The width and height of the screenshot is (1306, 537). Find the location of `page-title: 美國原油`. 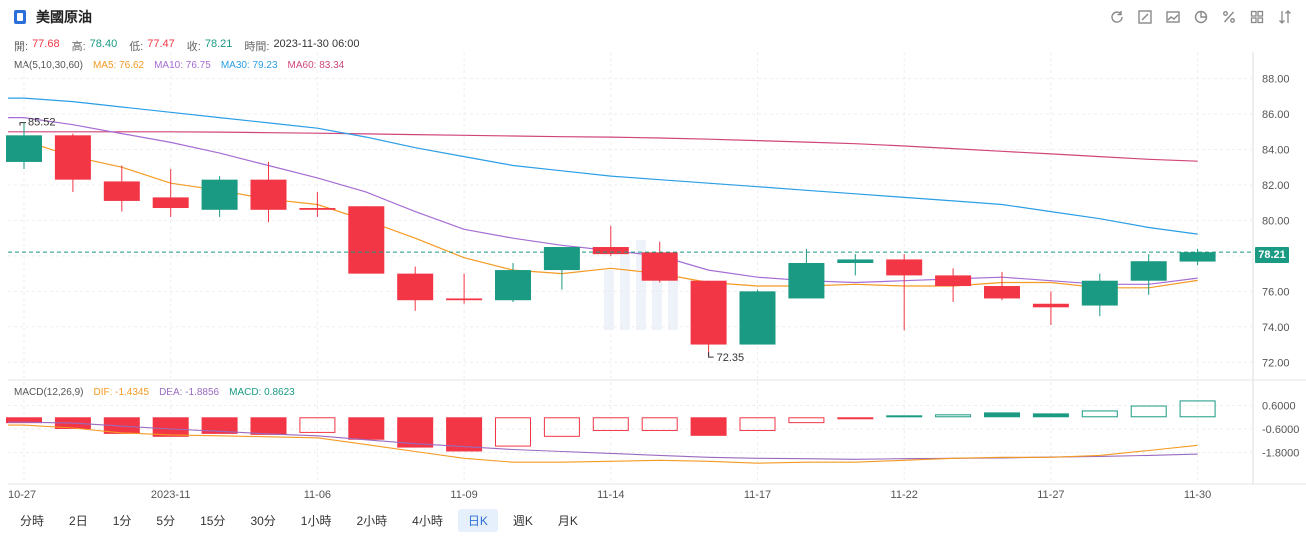

page-title: 美國原油 is located at coordinates (64, 17).